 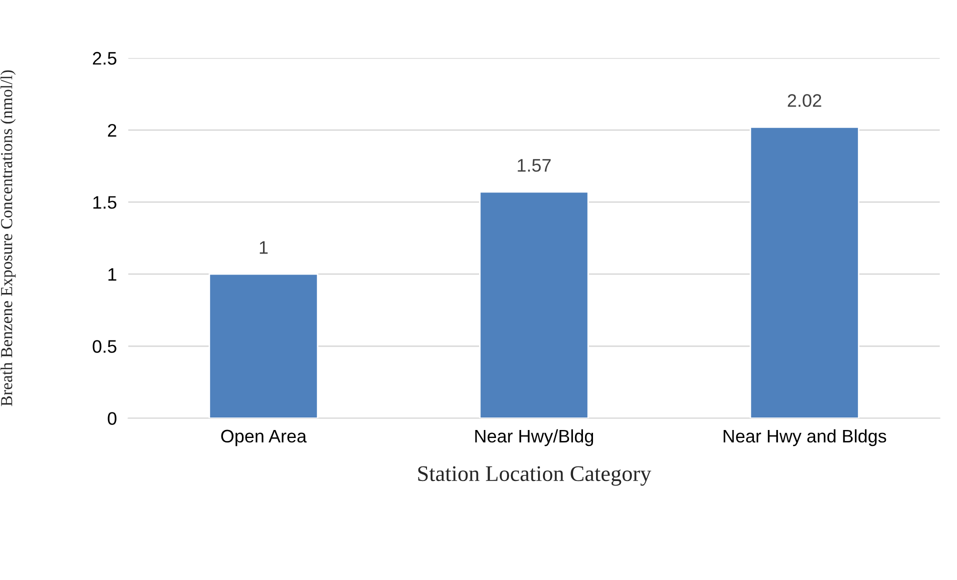 What do you see at coordinates (535, 476) in the screenshot?
I see `x-axis-title: Station Location Category` at bounding box center [535, 476].